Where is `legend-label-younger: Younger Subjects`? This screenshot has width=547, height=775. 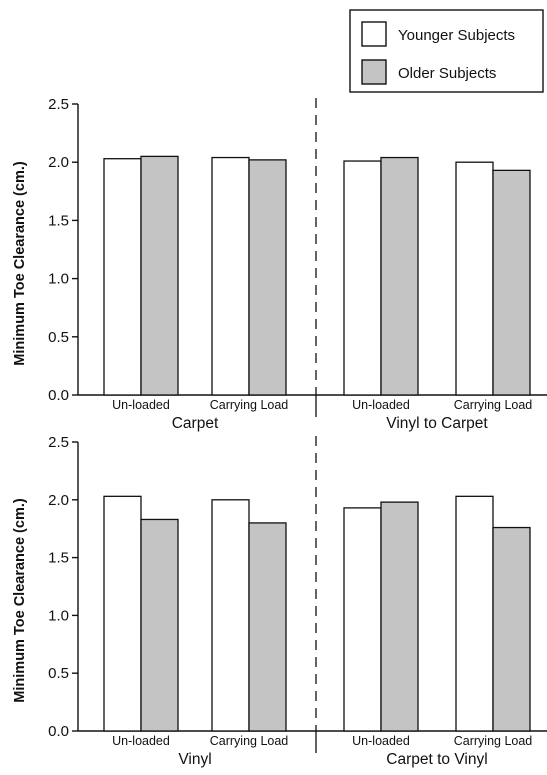
legend-label-younger: Younger Subjects is located at coordinates (456, 35).